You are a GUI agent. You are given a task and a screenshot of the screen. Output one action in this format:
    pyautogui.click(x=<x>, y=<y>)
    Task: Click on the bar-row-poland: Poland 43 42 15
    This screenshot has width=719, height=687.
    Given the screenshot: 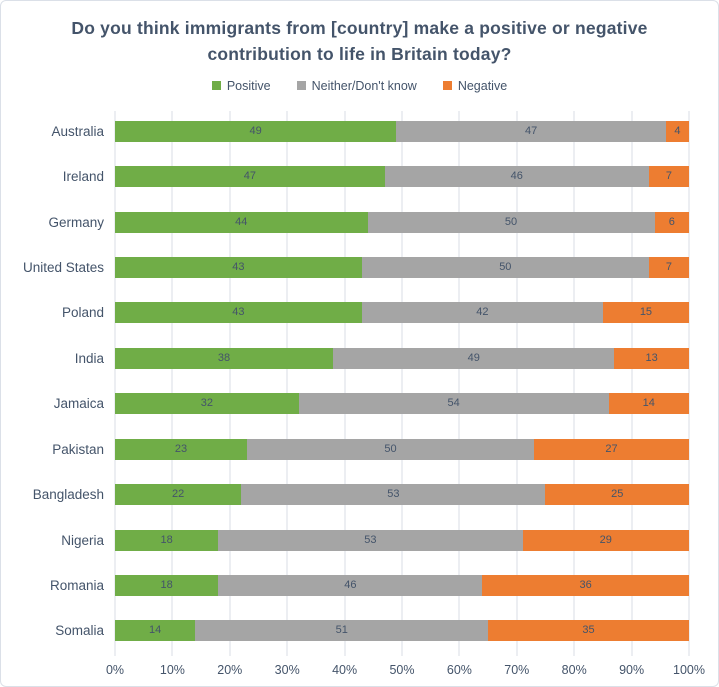 What is the action you would take?
    pyautogui.click(x=345, y=312)
    